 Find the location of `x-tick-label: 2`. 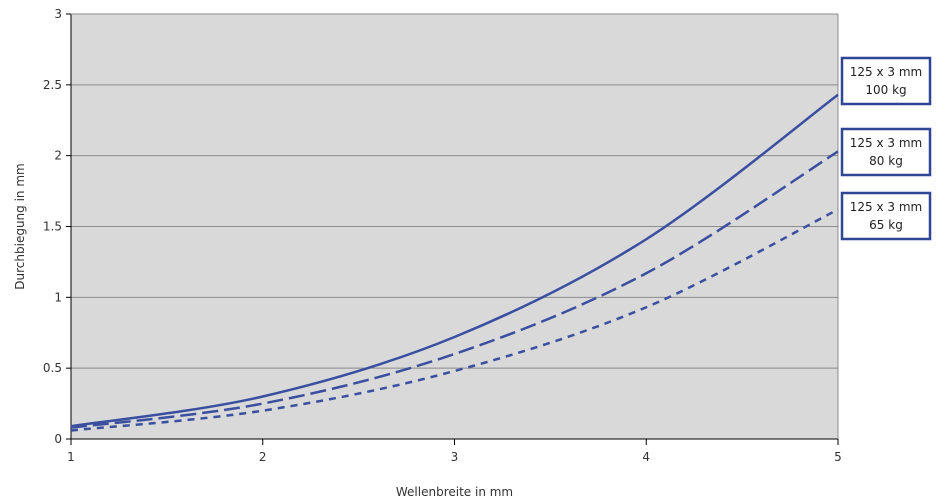

x-tick-label: 2 is located at coordinates (263, 457).